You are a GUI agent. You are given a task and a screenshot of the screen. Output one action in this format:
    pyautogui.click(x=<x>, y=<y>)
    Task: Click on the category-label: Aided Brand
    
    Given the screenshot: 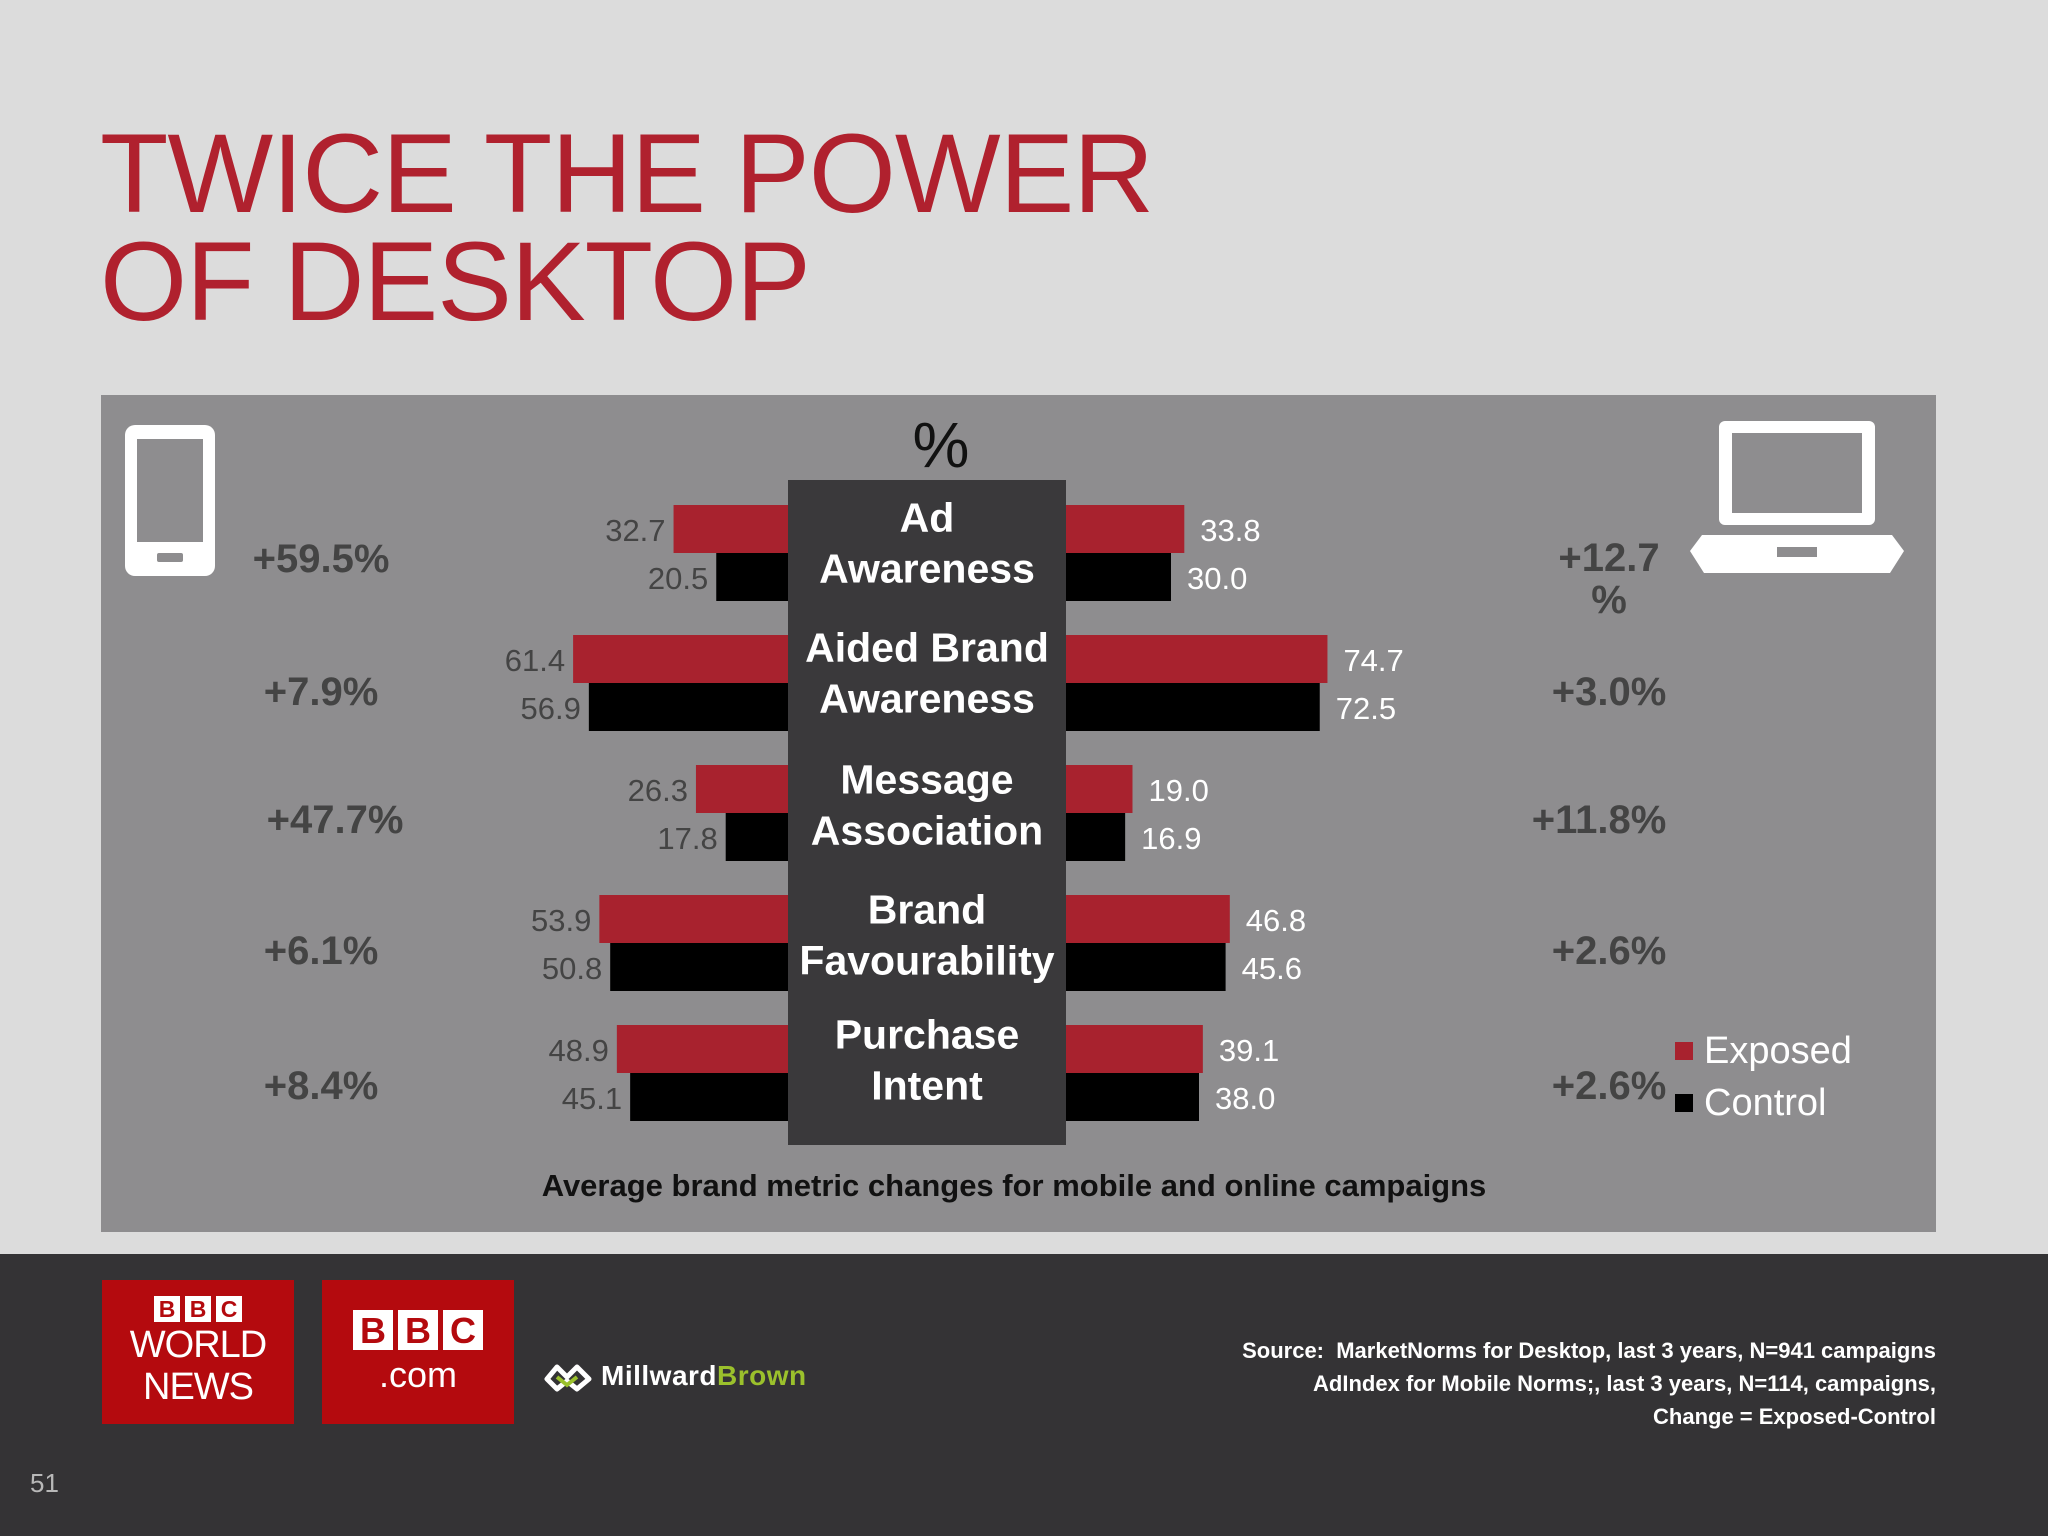 What is the action you would take?
    pyautogui.click(x=927, y=648)
    